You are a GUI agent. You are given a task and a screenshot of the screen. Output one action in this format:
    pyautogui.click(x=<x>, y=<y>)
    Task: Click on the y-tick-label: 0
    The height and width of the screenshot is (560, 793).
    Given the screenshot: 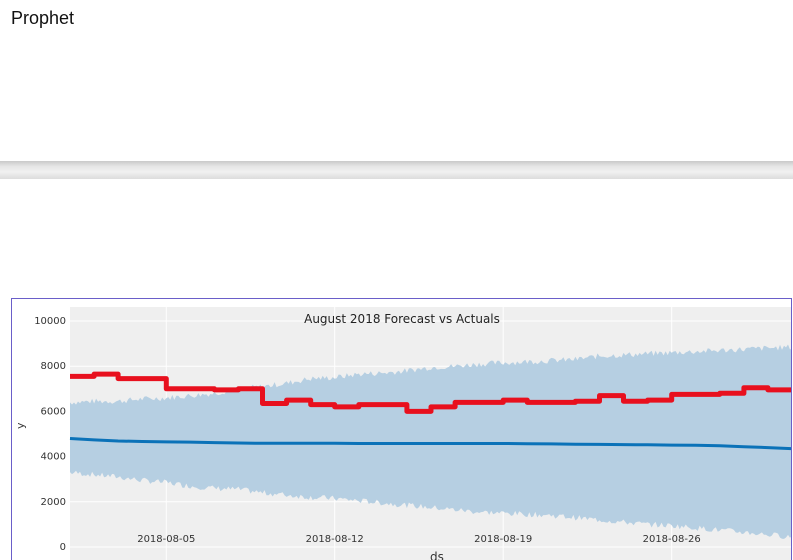 What is the action you would take?
    pyautogui.click(x=63, y=547)
    